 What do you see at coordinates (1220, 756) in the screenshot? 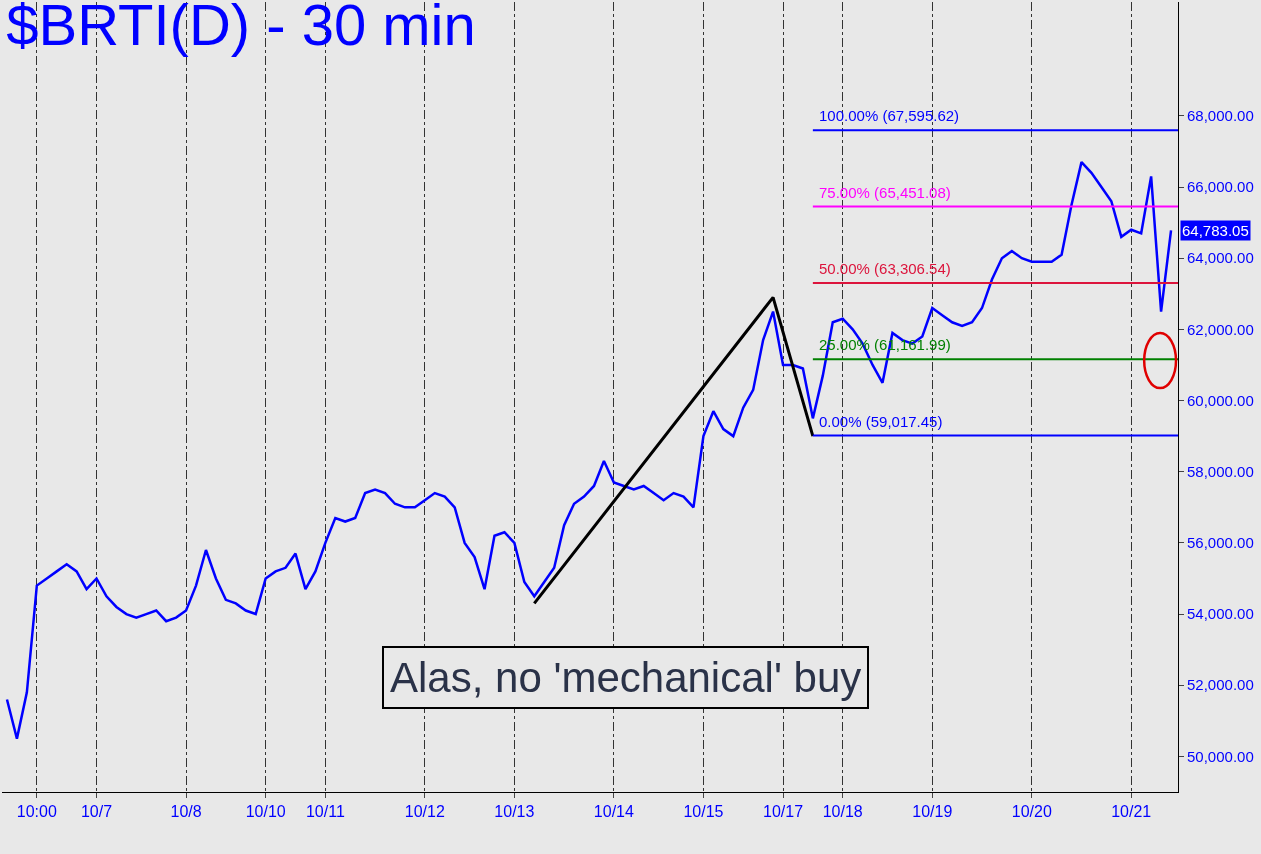
I see `y-tick-label: 50,000.00` at bounding box center [1220, 756].